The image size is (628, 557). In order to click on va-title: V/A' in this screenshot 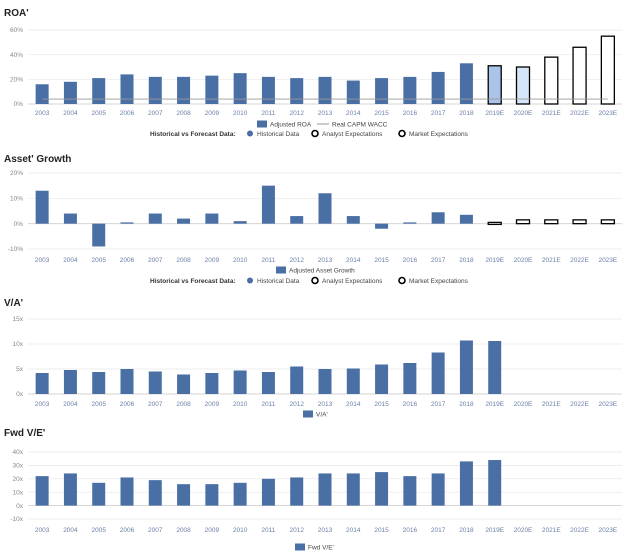, I will do `click(14, 303)`.